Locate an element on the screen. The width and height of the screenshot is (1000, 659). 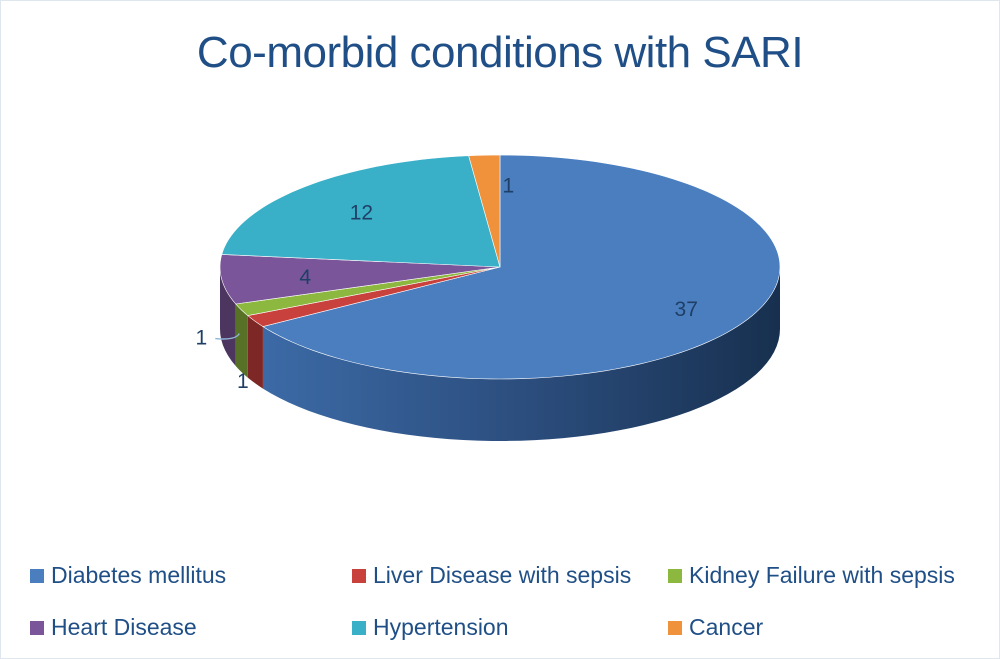
data-label-5: 12 is located at coordinates (361, 213).